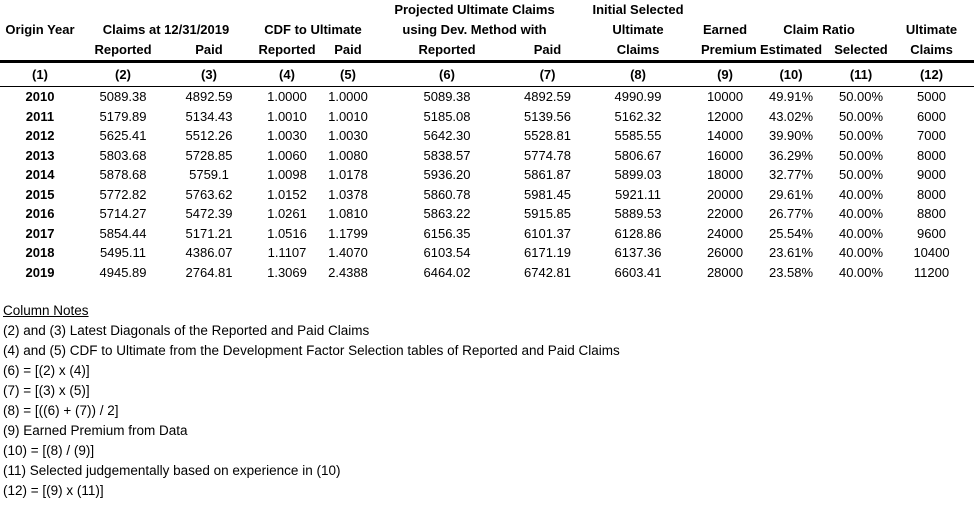 This screenshot has height=506, width=974. I want to click on note-line: (8) = [((6) + (7)) / 2], so click(61, 410).